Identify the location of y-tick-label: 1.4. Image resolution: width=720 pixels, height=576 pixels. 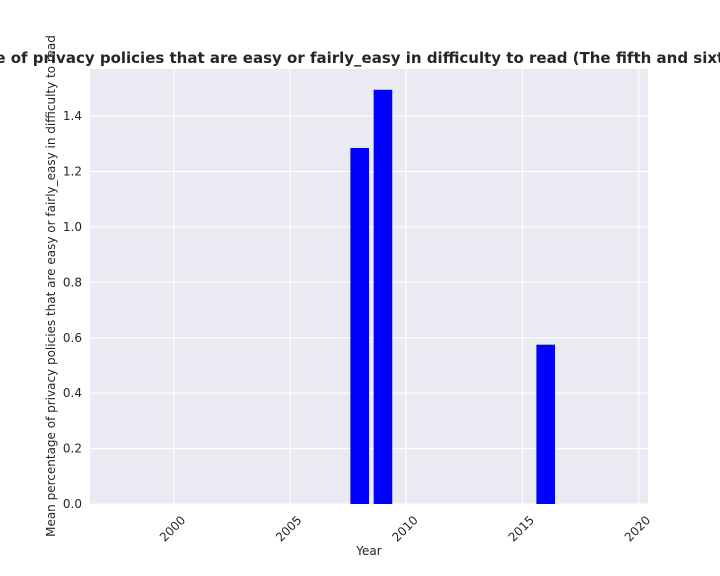
(72, 116).